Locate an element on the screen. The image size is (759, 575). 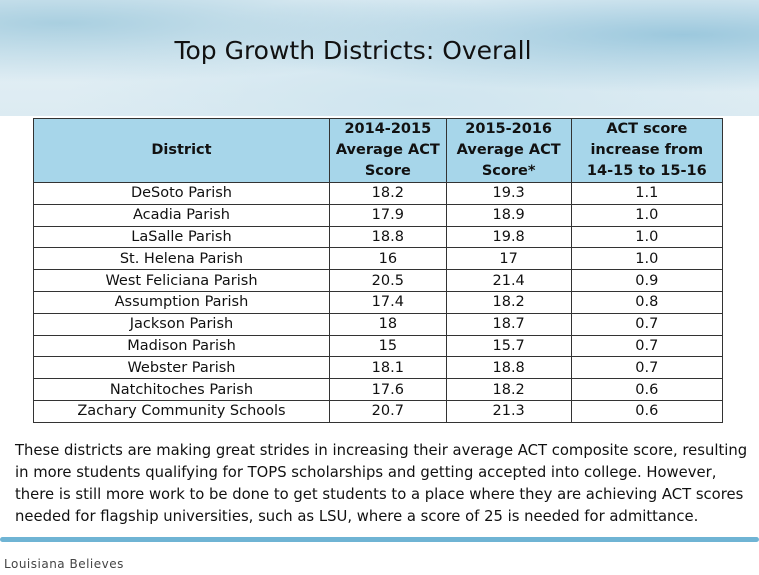
table-row: St. Helena Parish 16 17 1.0 is located at coordinates (378, 259).